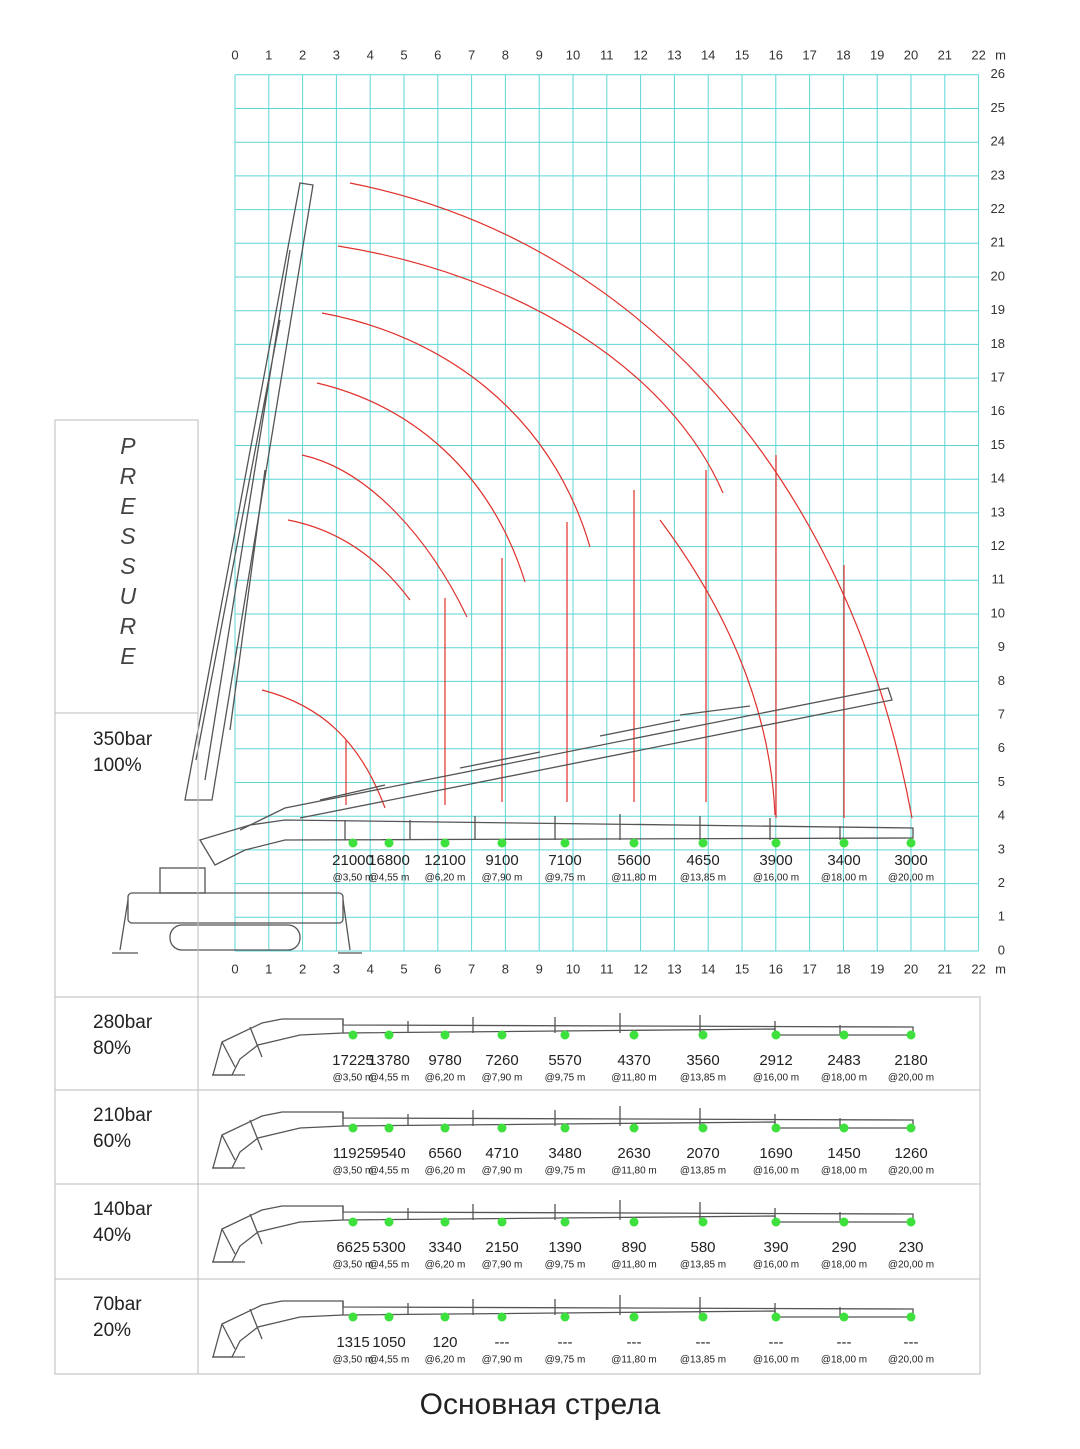  What do you see at coordinates (389, 860) in the screenshot?
I see `load-value: 16800` at bounding box center [389, 860].